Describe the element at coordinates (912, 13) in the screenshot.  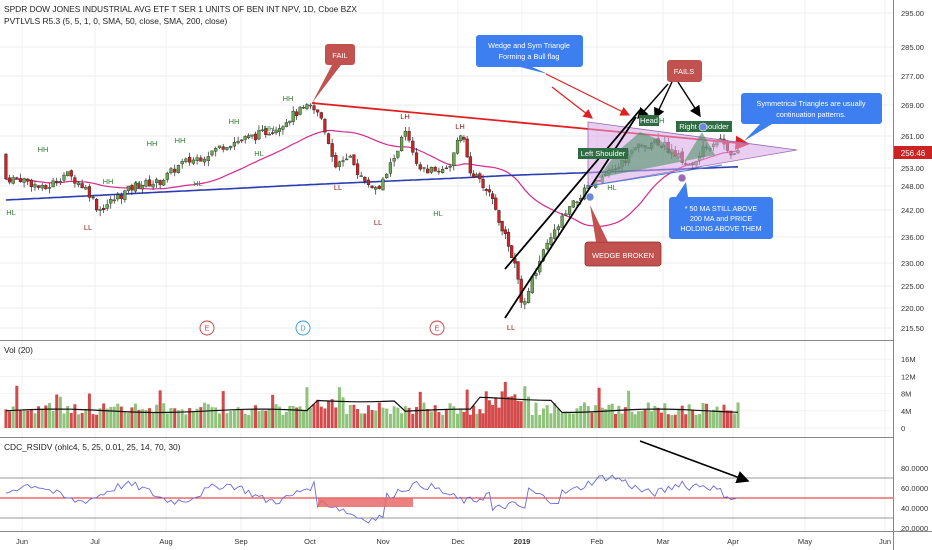
I see `price-tick-label: 295.00` at that location.